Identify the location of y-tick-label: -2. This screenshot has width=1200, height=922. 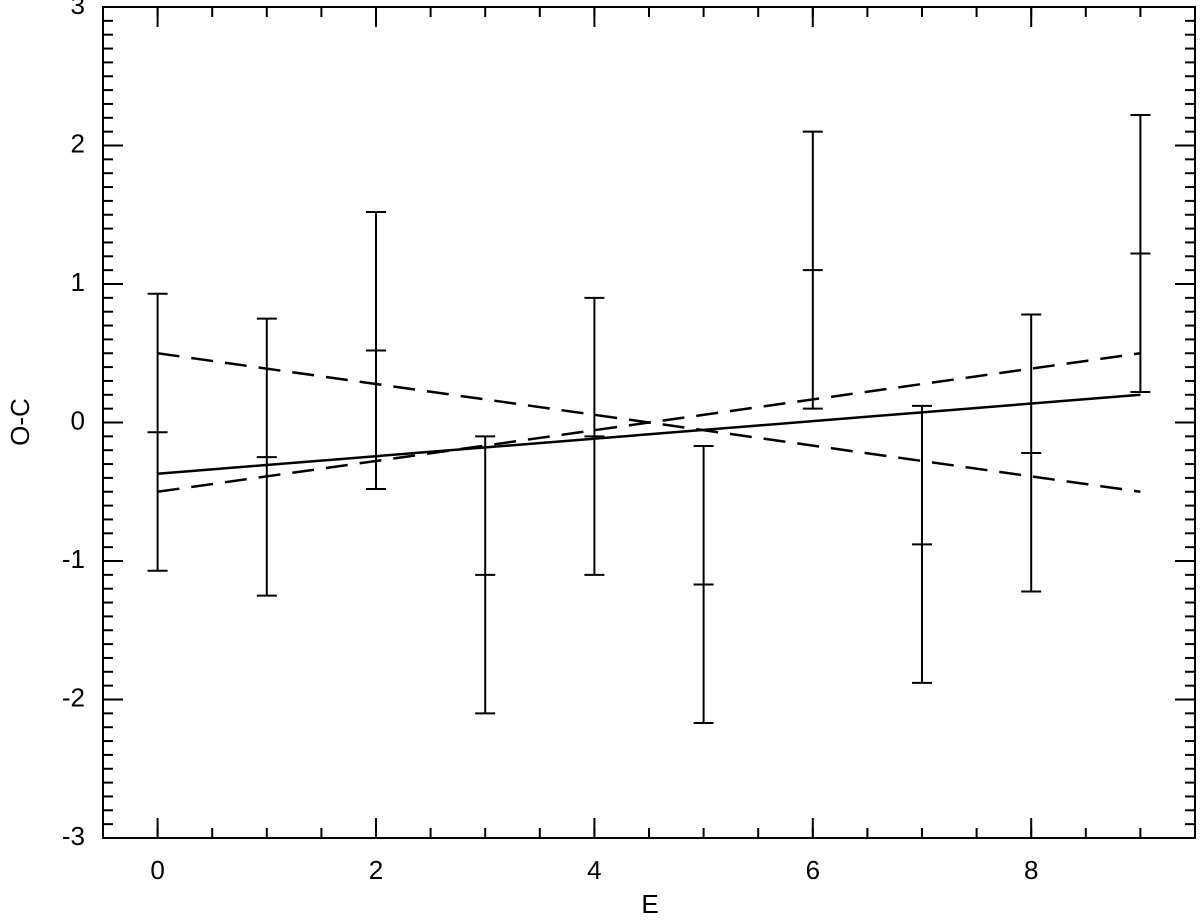
(73, 697).